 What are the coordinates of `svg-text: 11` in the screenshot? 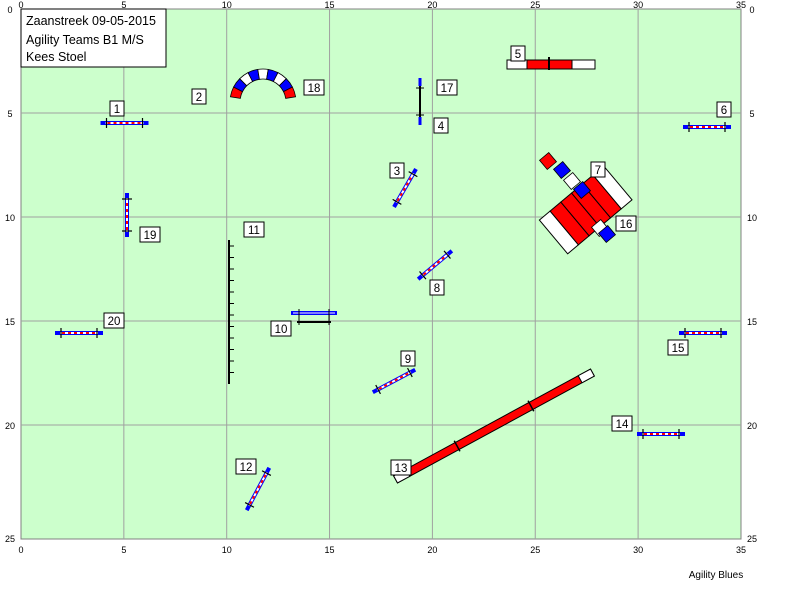 It's located at (254, 231).